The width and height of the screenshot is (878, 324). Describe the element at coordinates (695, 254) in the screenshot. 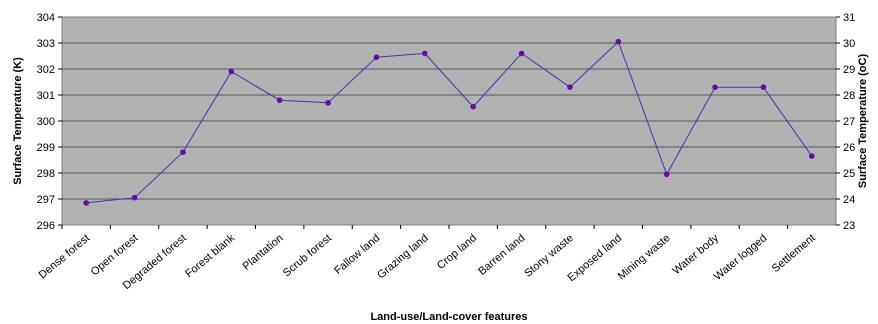

I see `x-tick-label: Water body` at that location.